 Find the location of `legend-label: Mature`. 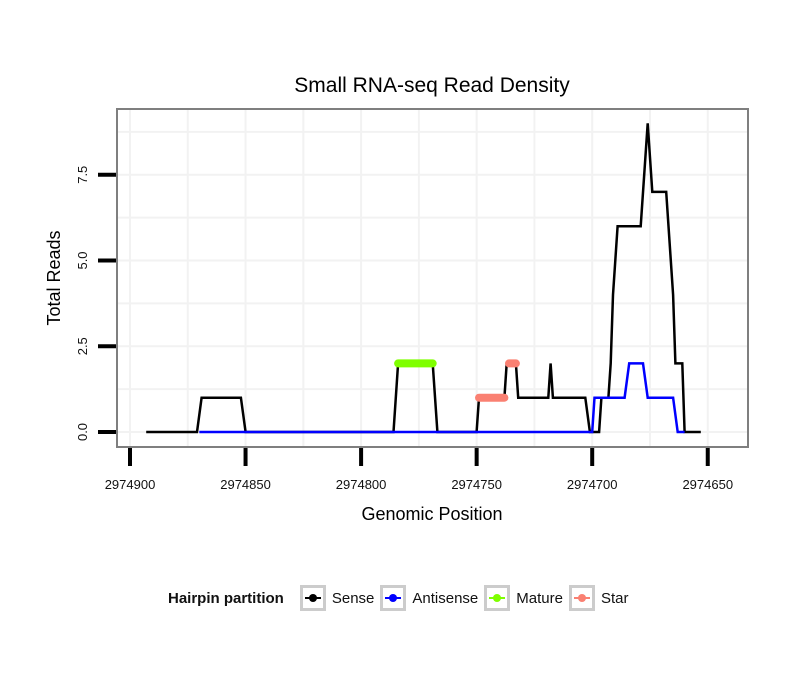

legend-label: Mature is located at coordinates (539, 598).